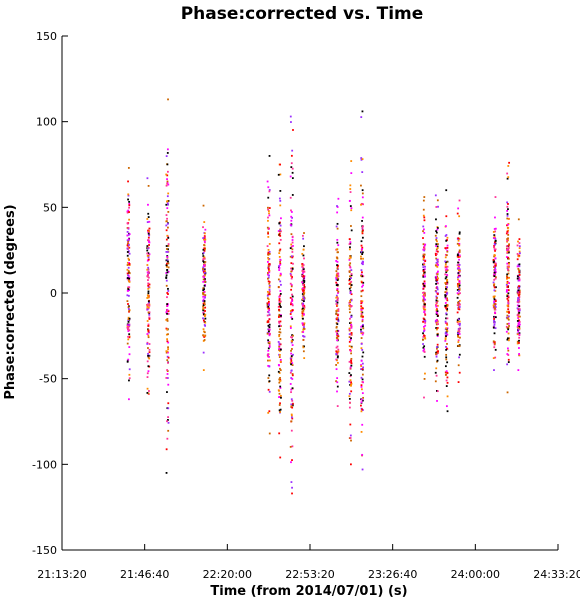 The width and height of the screenshot is (580, 600). I want to click on x-tick-label: 24:33:20, so click(556, 574).